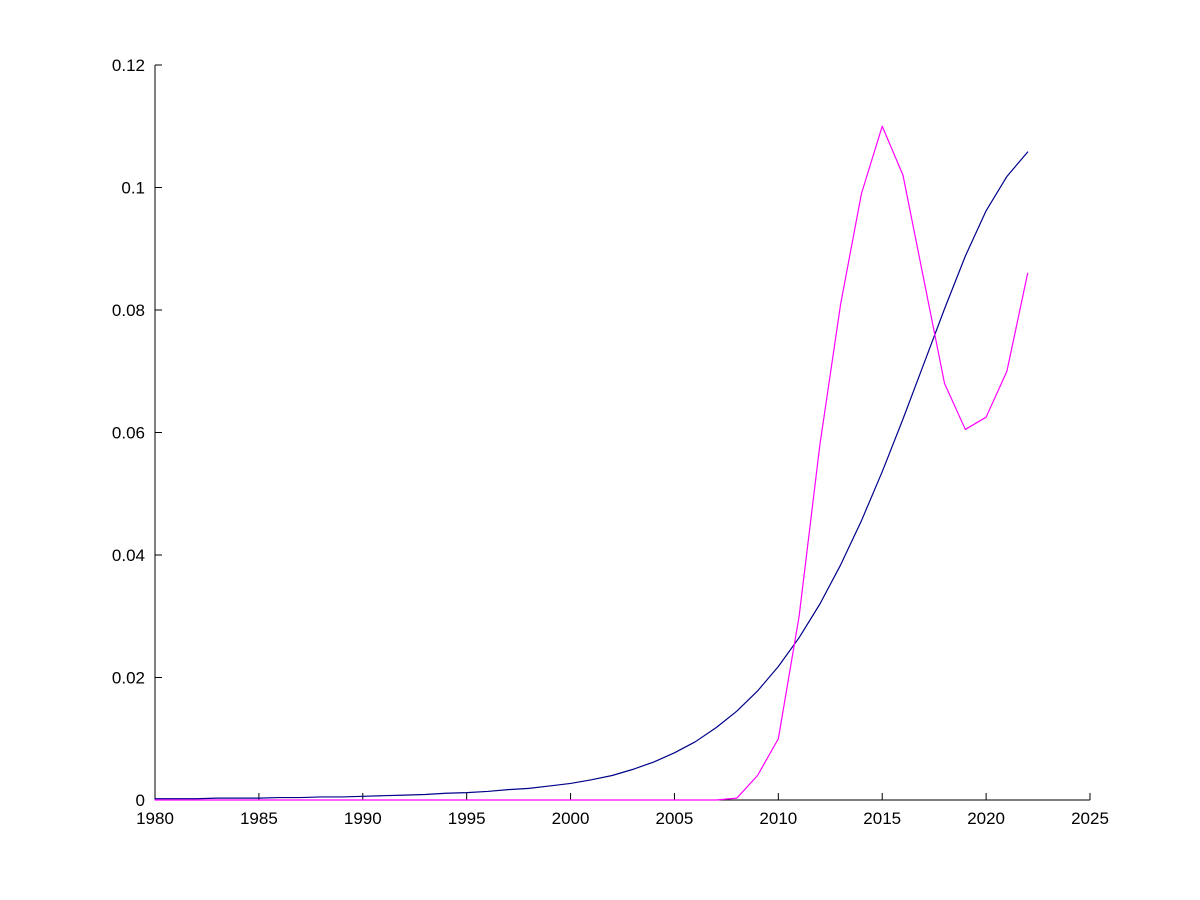 The image size is (1200, 900). What do you see at coordinates (1090, 818) in the screenshot?
I see `x-tick-label: 2025` at bounding box center [1090, 818].